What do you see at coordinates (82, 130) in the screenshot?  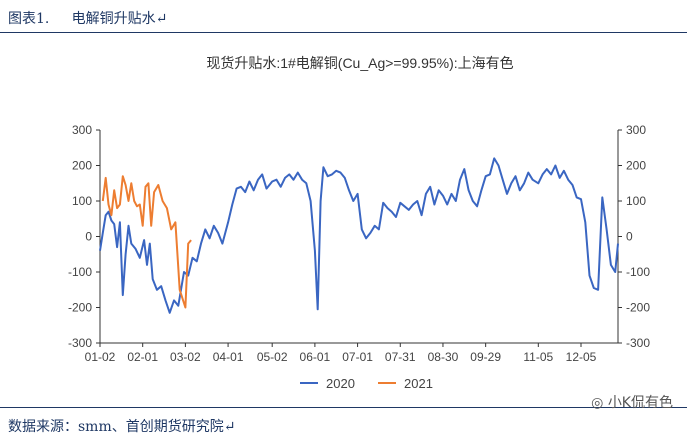 I see `y-tick-label-left: 300` at bounding box center [82, 130].